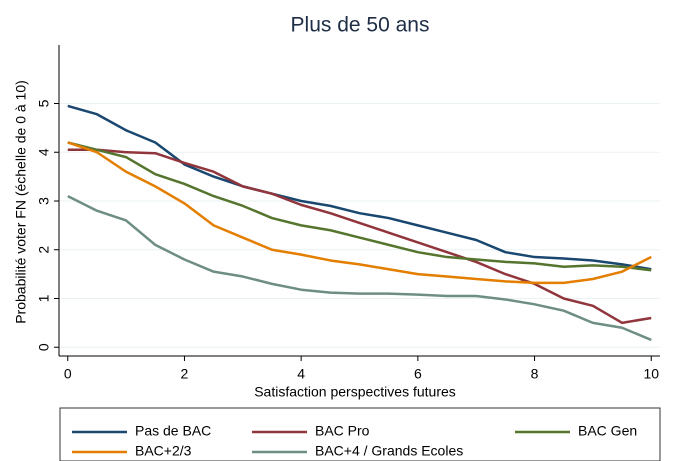  I want to click on legend-label: BAC Gen, so click(607, 431).